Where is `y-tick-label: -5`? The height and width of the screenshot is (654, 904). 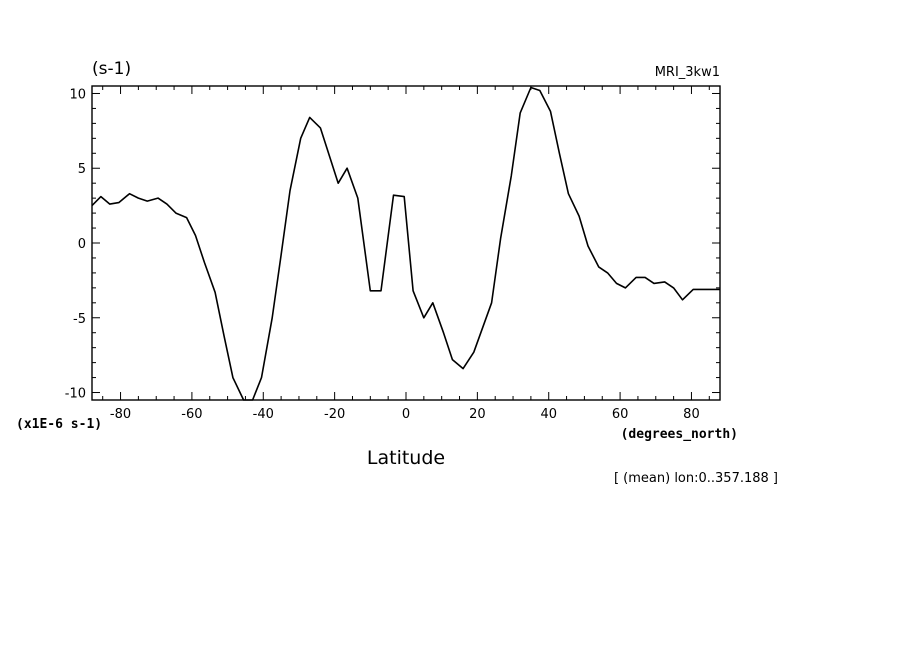 y-tick-label: -5 is located at coordinates (79, 319).